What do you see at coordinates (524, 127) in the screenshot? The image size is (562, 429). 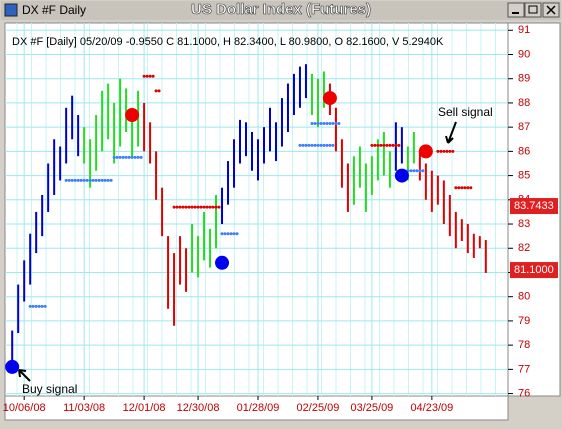 I see `y-tick-label: 87` at bounding box center [524, 127].